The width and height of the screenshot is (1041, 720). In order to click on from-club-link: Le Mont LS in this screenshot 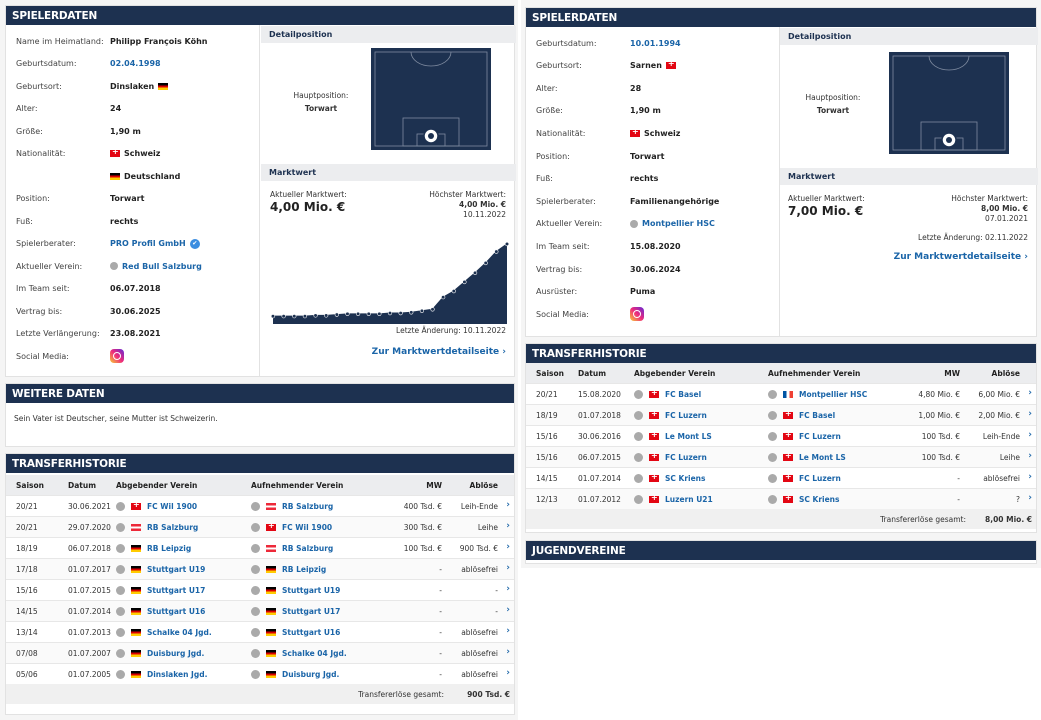, I will do `click(688, 436)`.